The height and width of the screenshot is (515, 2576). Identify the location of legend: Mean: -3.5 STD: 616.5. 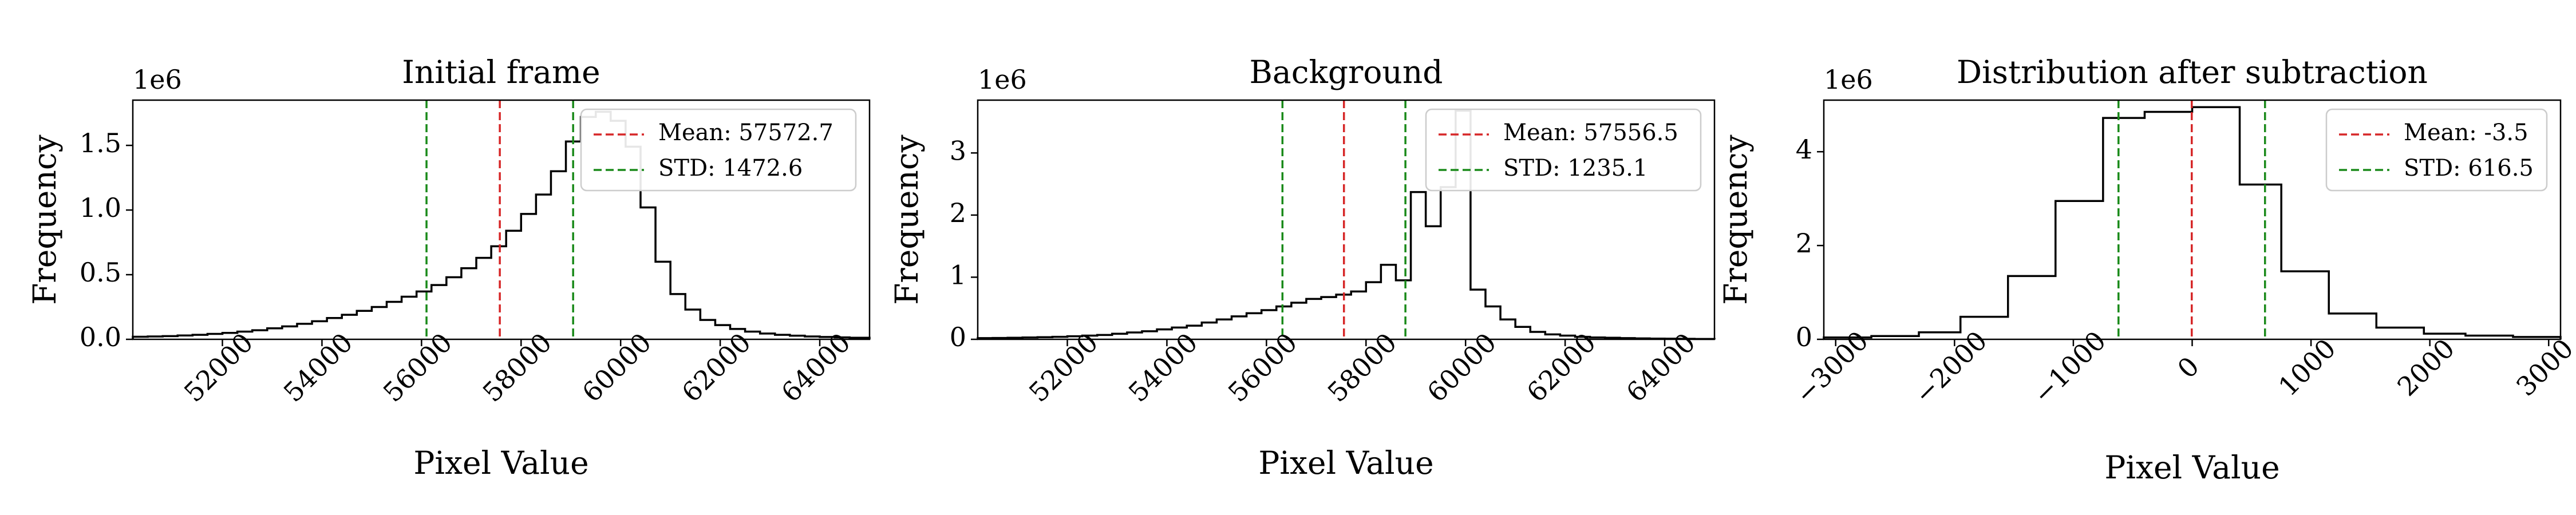
(2436, 150).